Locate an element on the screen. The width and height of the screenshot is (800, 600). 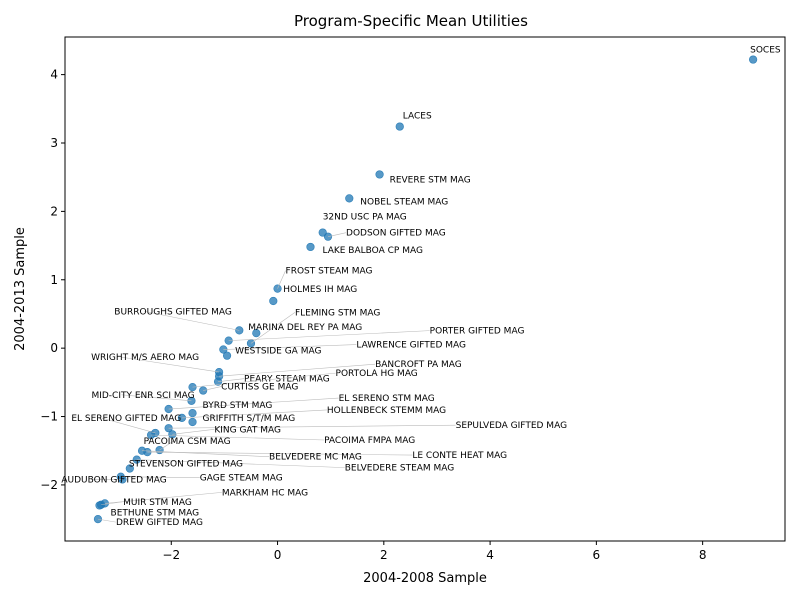
data-point-label: PACOIMA CSM MAG is located at coordinates (187, 442).